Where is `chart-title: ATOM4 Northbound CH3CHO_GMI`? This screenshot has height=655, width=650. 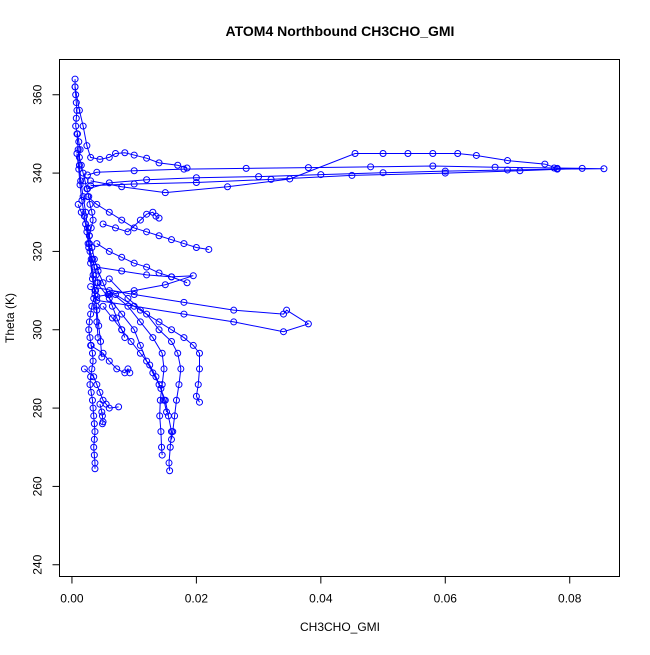
chart-title: ATOM4 Northbound CH3CHO_GMI is located at coordinates (340, 31).